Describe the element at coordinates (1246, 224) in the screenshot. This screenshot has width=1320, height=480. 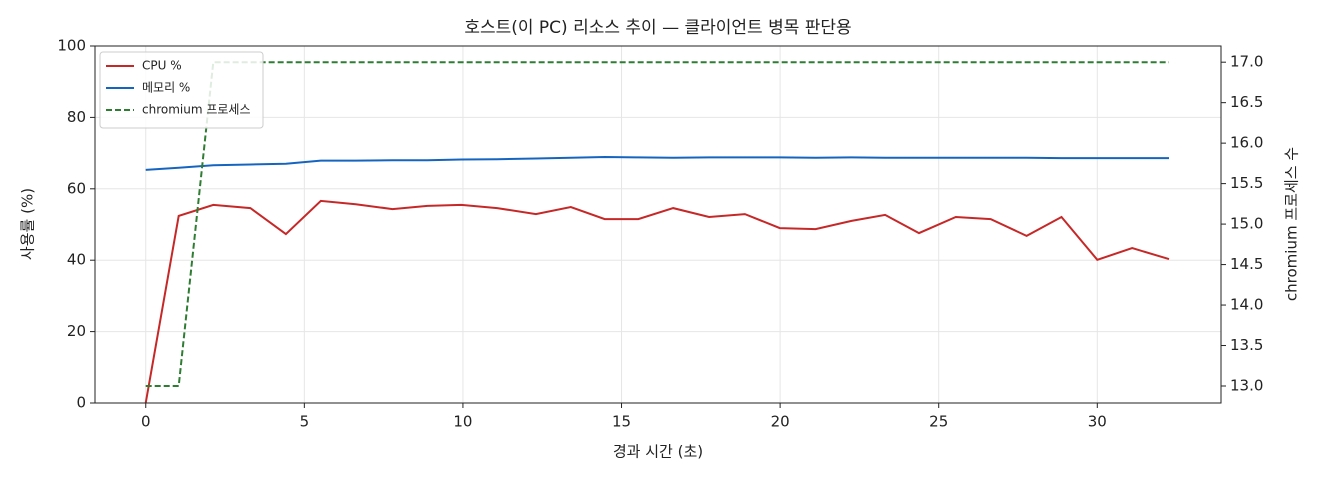
I see `y2-tick-label: 15.0` at that location.